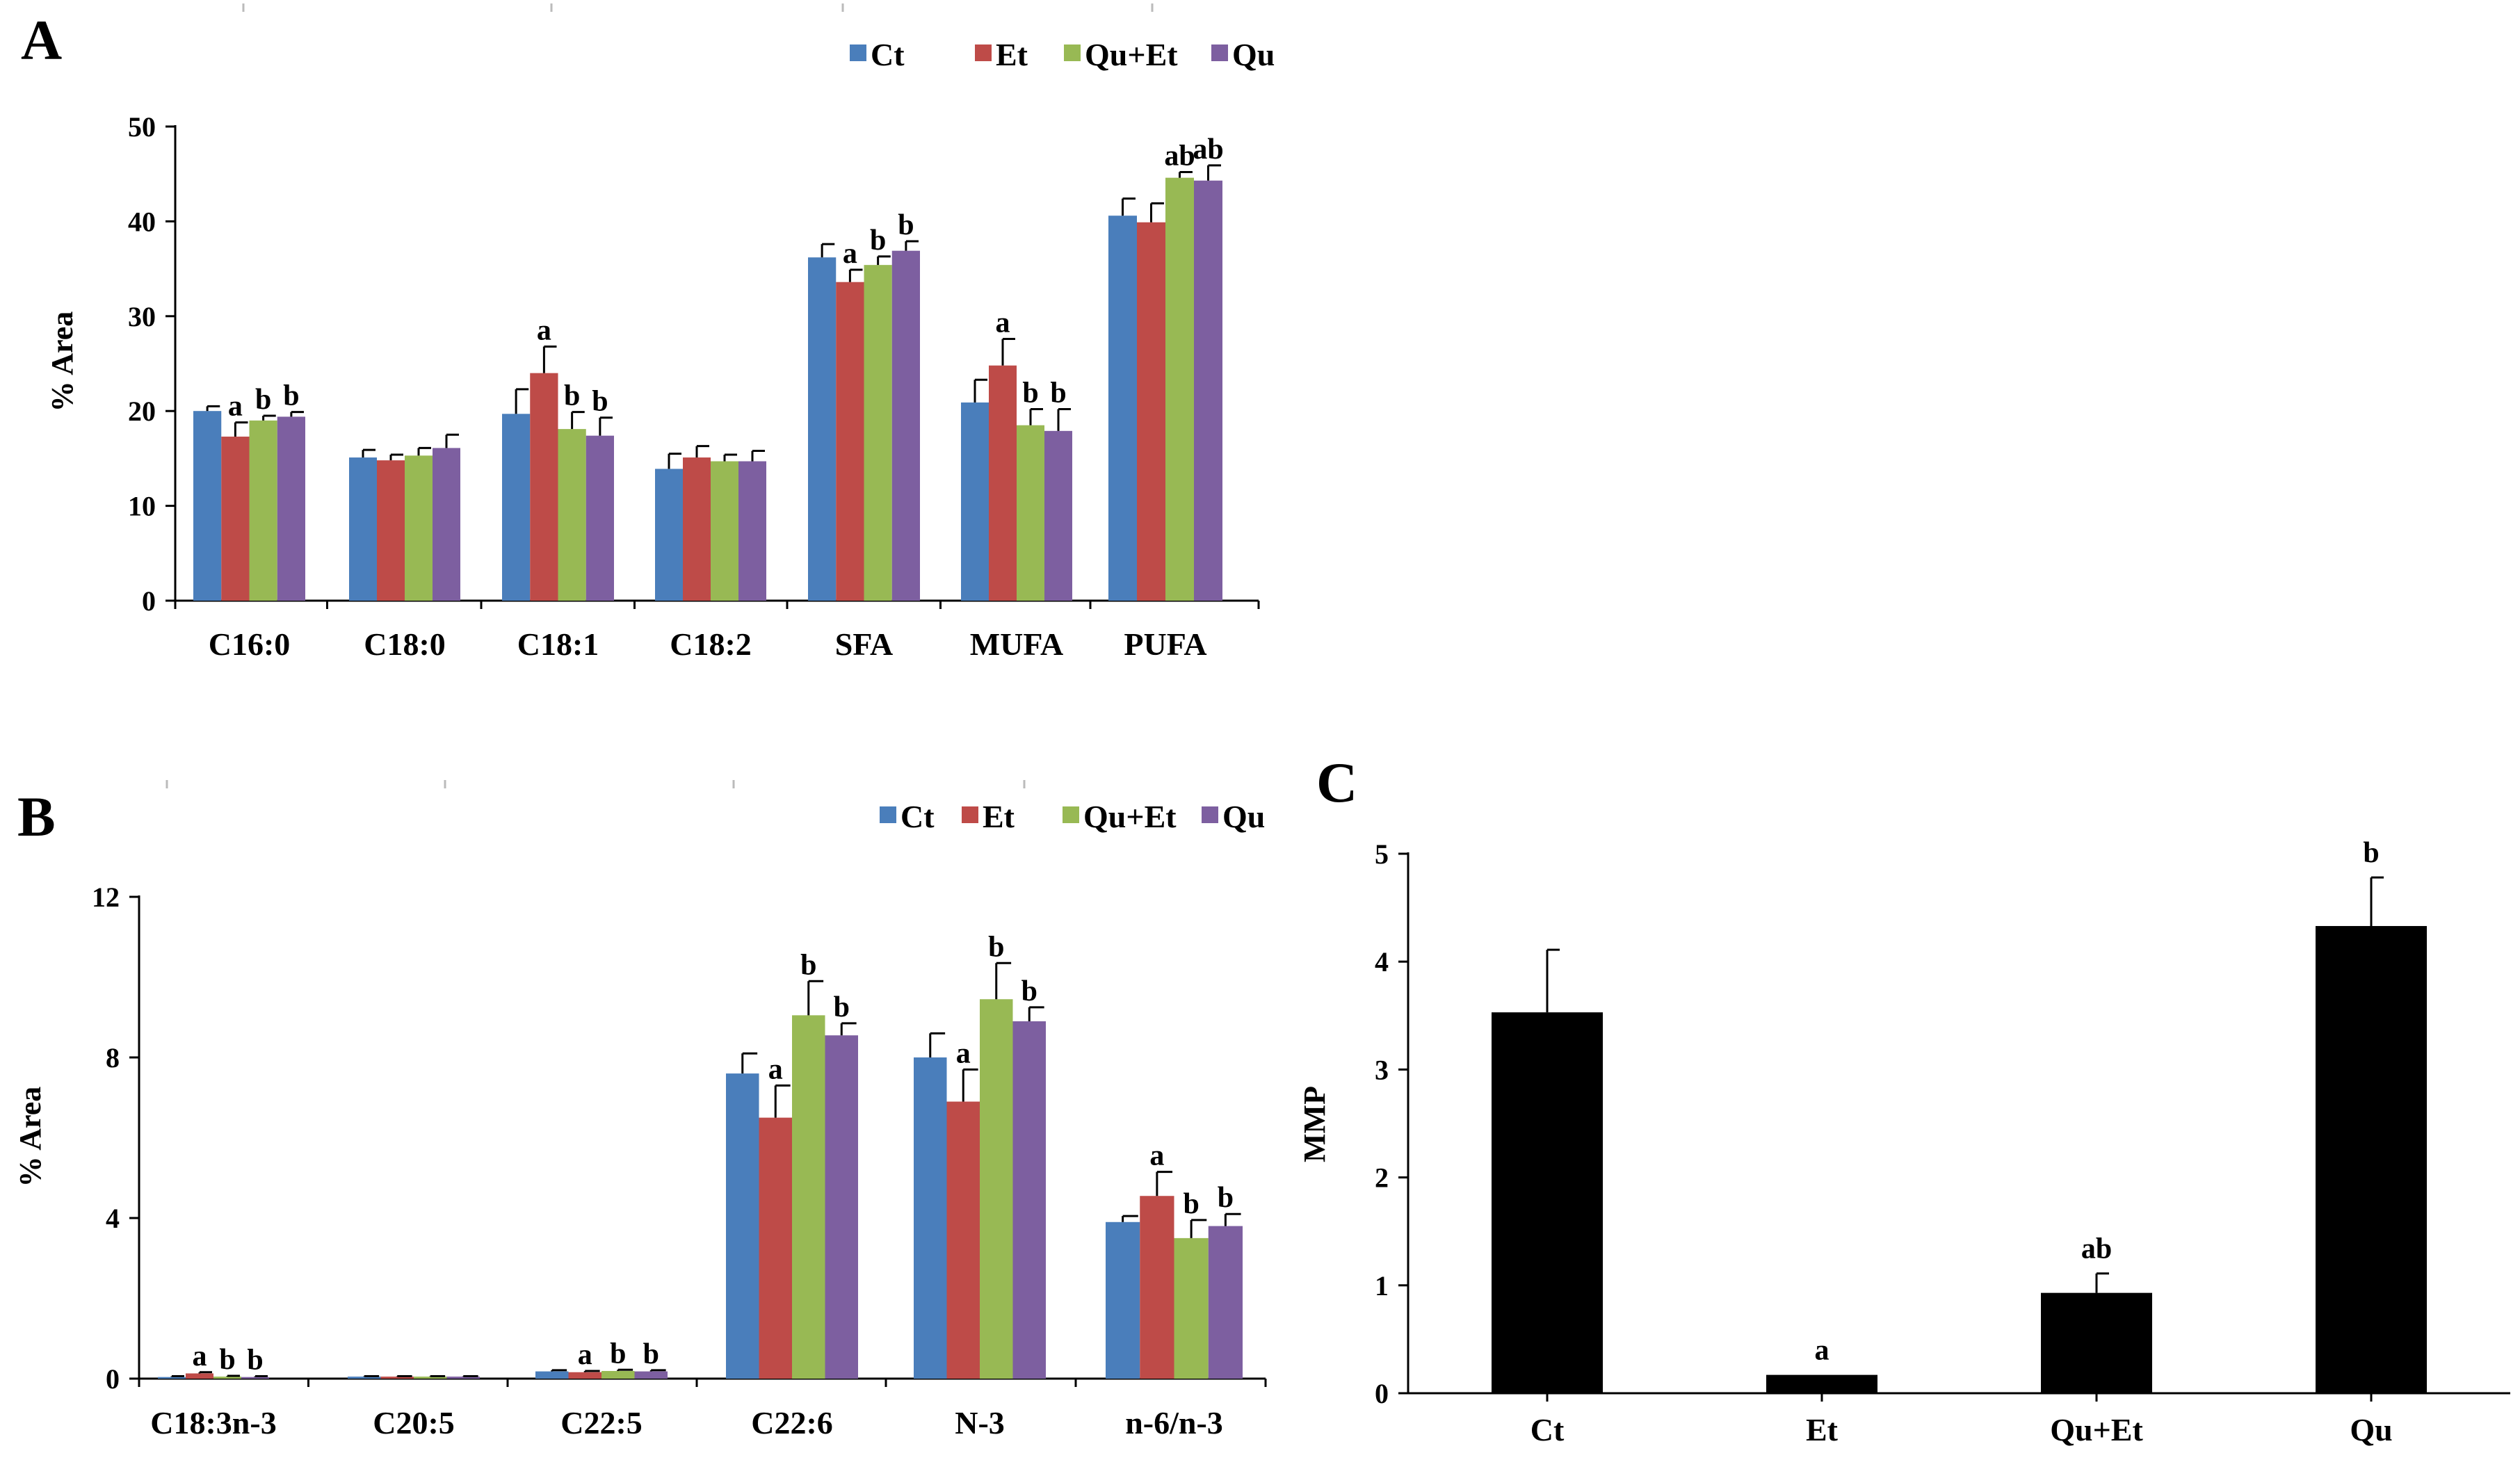  I want to click on panel-b-bar-c22-6-et, so click(776, 1248).